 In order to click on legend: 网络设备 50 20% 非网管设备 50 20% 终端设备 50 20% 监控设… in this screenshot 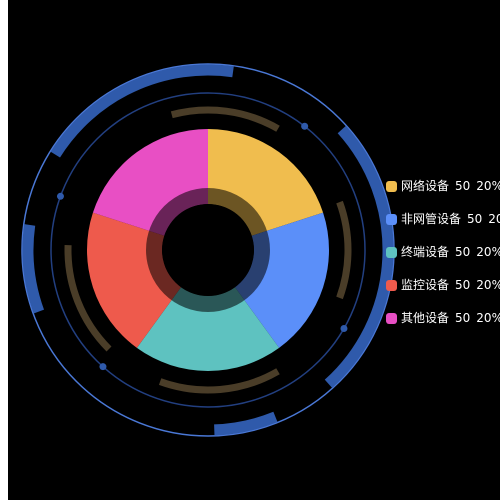, I will do `click(443, 258)`.